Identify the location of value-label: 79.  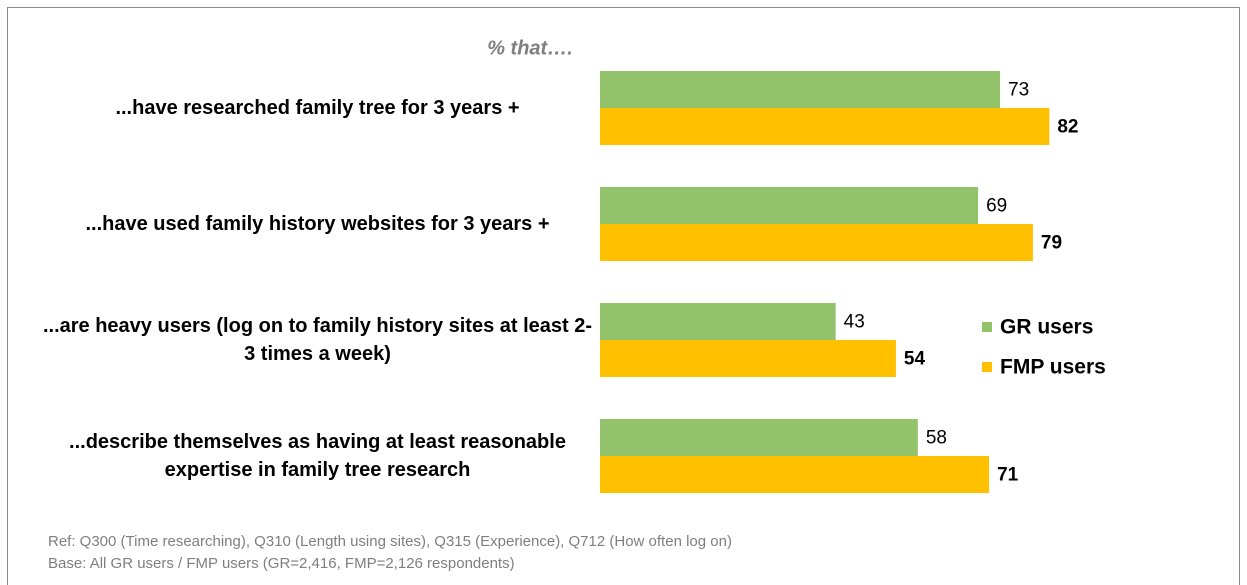
(1051, 243).